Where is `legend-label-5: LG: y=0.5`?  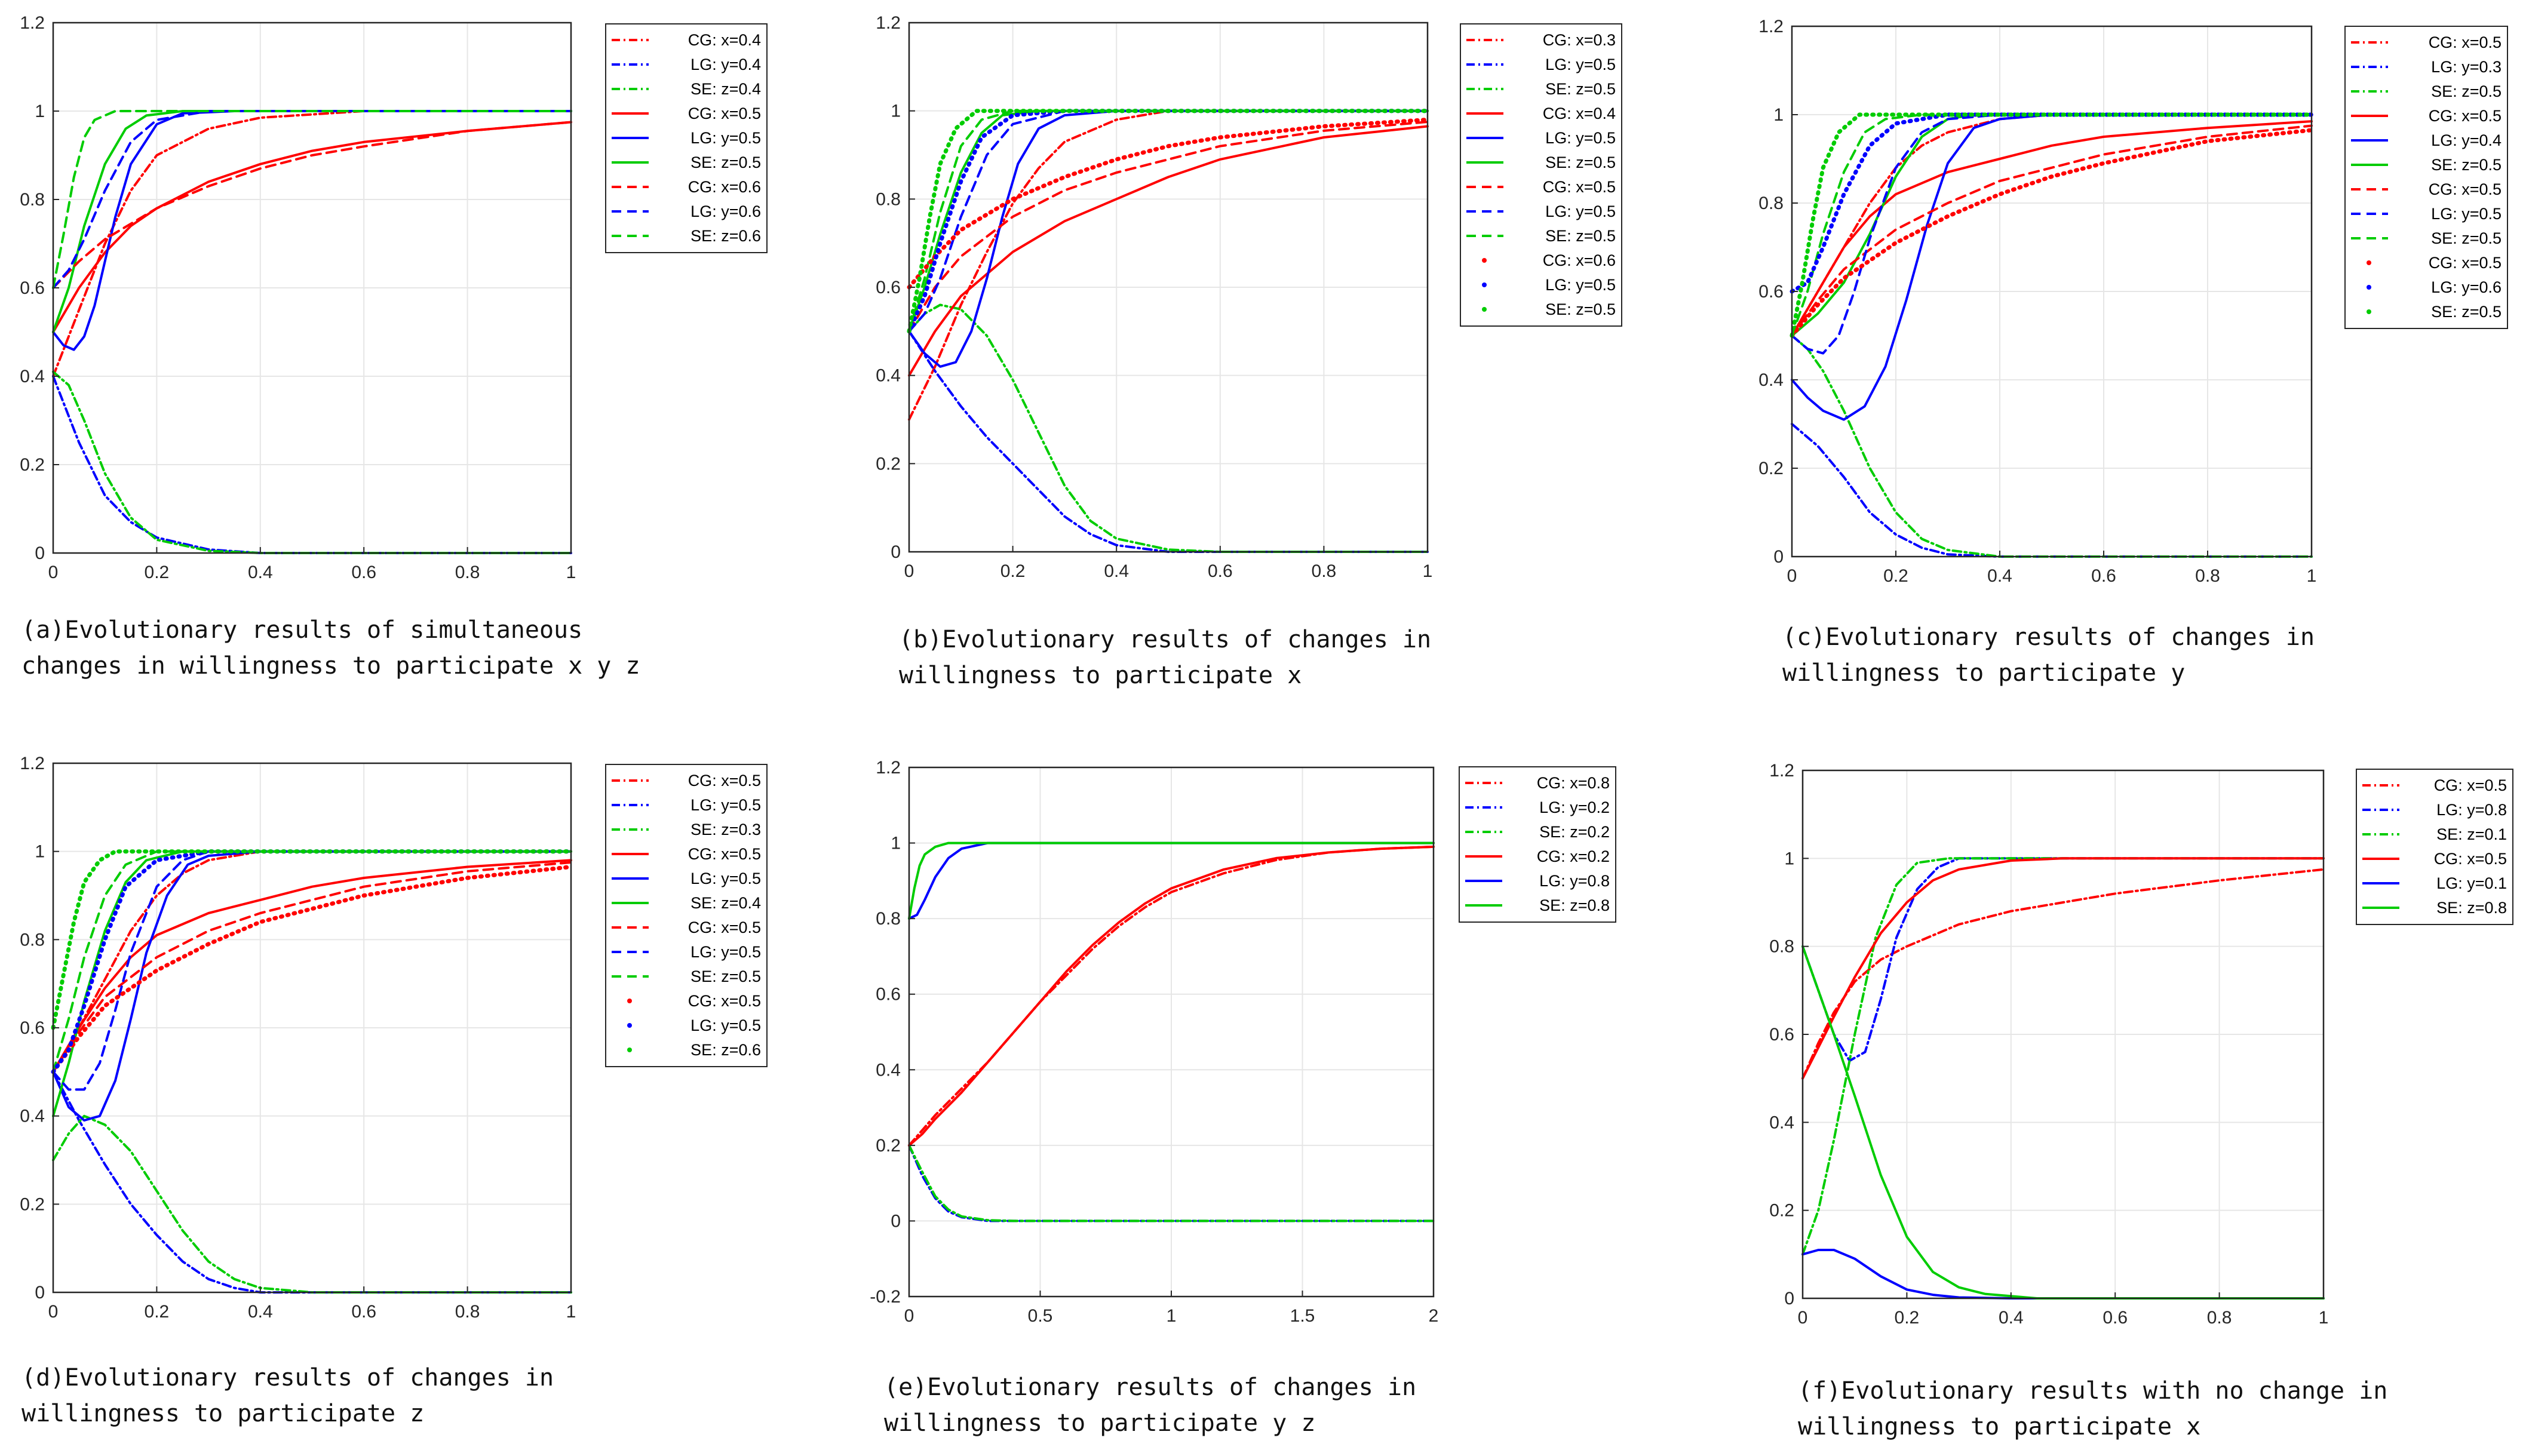 legend-label-5: LG: y=0.5 is located at coordinates (1580, 138).